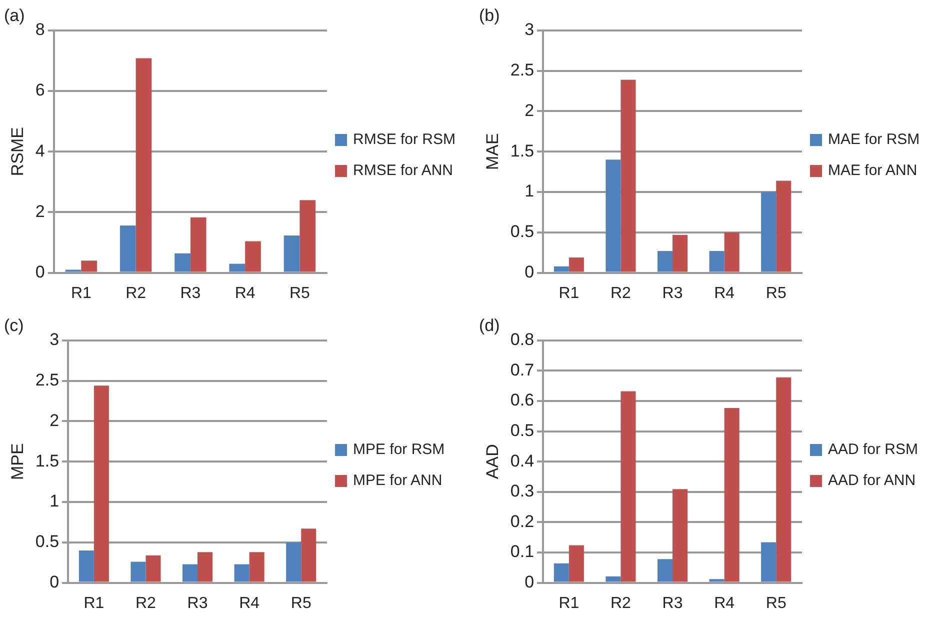 The width and height of the screenshot is (951, 624). I want to click on y-tick-label: 0.7, so click(522, 370).